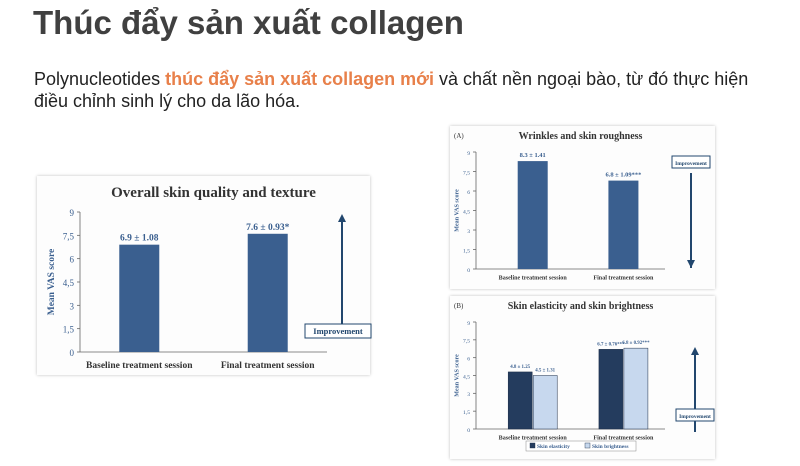 This screenshot has width=800, height=466. Describe the element at coordinates (248, 22) in the screenshot. I see `slide-title: Thúc đẩy sản xuất collagen` at that location.